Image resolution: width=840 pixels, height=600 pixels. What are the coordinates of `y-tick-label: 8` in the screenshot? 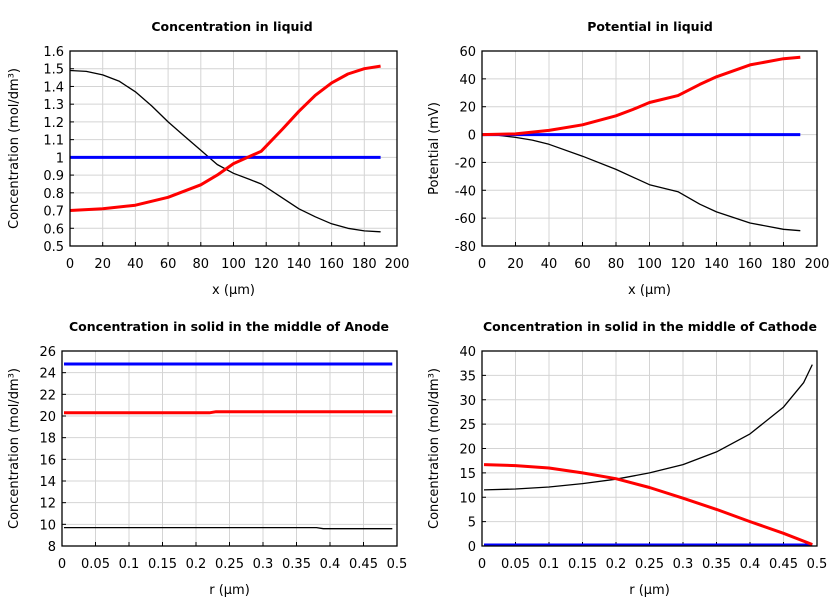 It's located at (52, 547).